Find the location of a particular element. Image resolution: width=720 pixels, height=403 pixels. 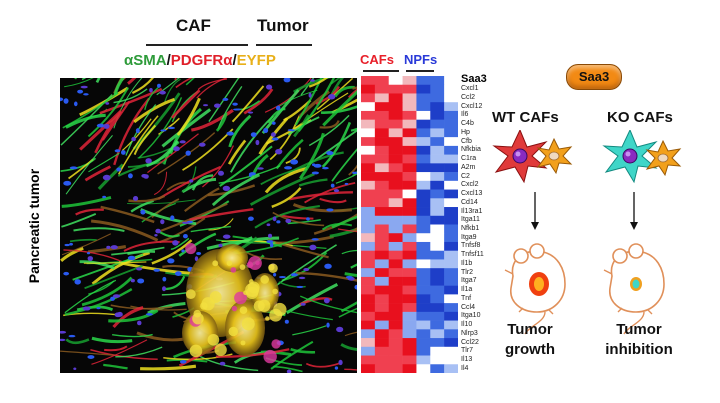

group-label-cafs: CAFs is located at coordinates (377, 59).